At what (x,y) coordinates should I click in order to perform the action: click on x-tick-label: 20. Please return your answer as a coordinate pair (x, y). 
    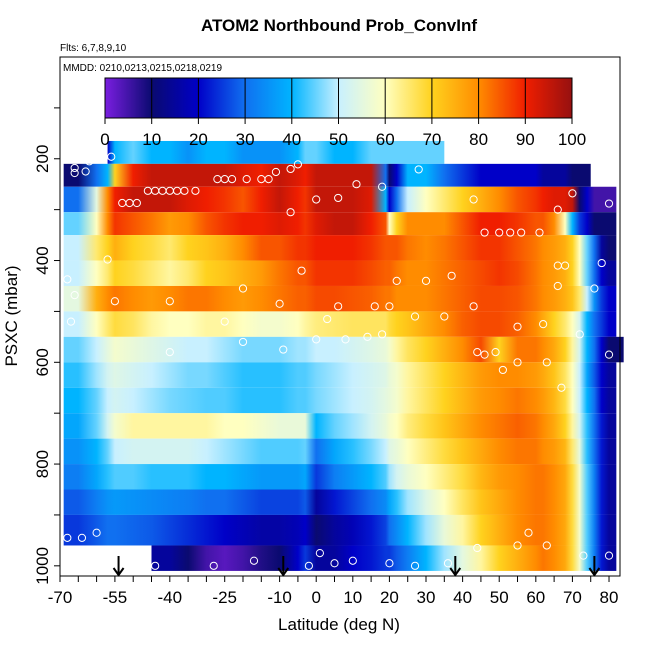
    Looking at the image, I should click on (389, 597).